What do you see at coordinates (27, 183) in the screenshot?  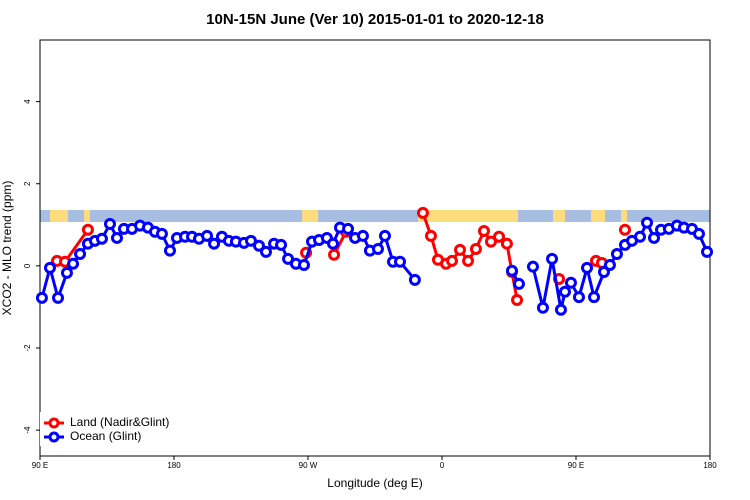 I see `y-tick-label: 2` at bounding box center [27, 183].